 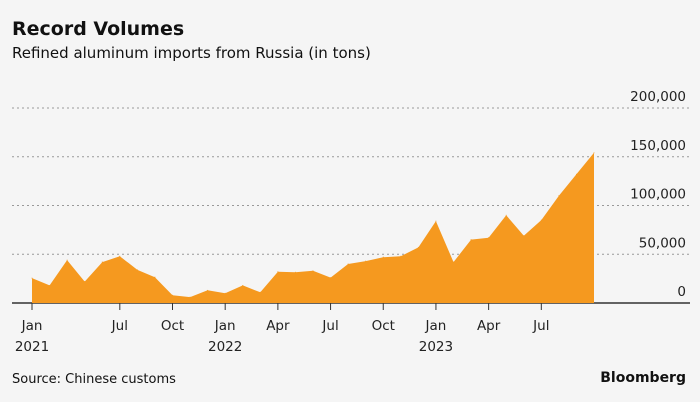 What do you see at coordinates (658, 97) in the screenshot?
I see `y-tick-label: 200,000` at bounding box center [658, 97].